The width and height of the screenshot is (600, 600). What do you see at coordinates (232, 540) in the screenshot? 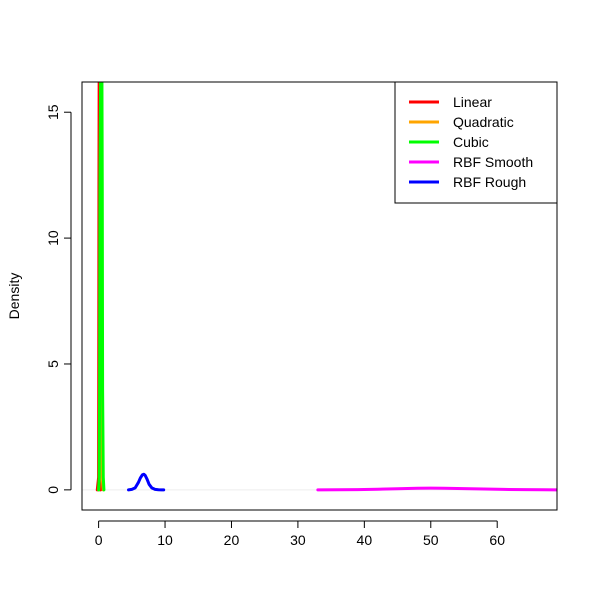
I see `x-tick-label: 20` at bounding box center [232, 540].